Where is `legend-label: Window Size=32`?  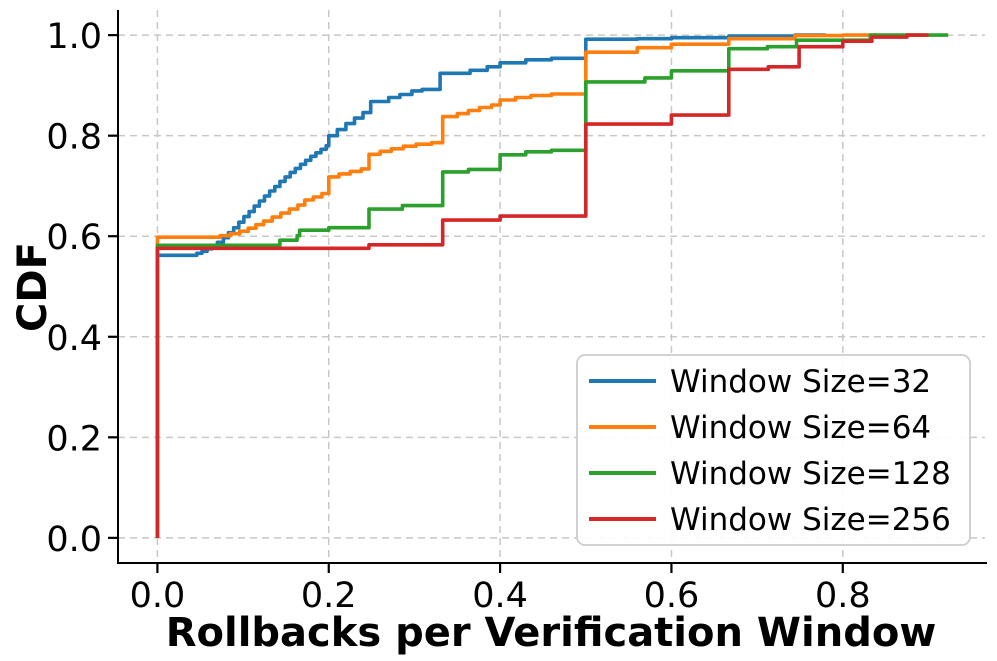
legend-label: Window Size=32 is located at coordinates (800, 382).